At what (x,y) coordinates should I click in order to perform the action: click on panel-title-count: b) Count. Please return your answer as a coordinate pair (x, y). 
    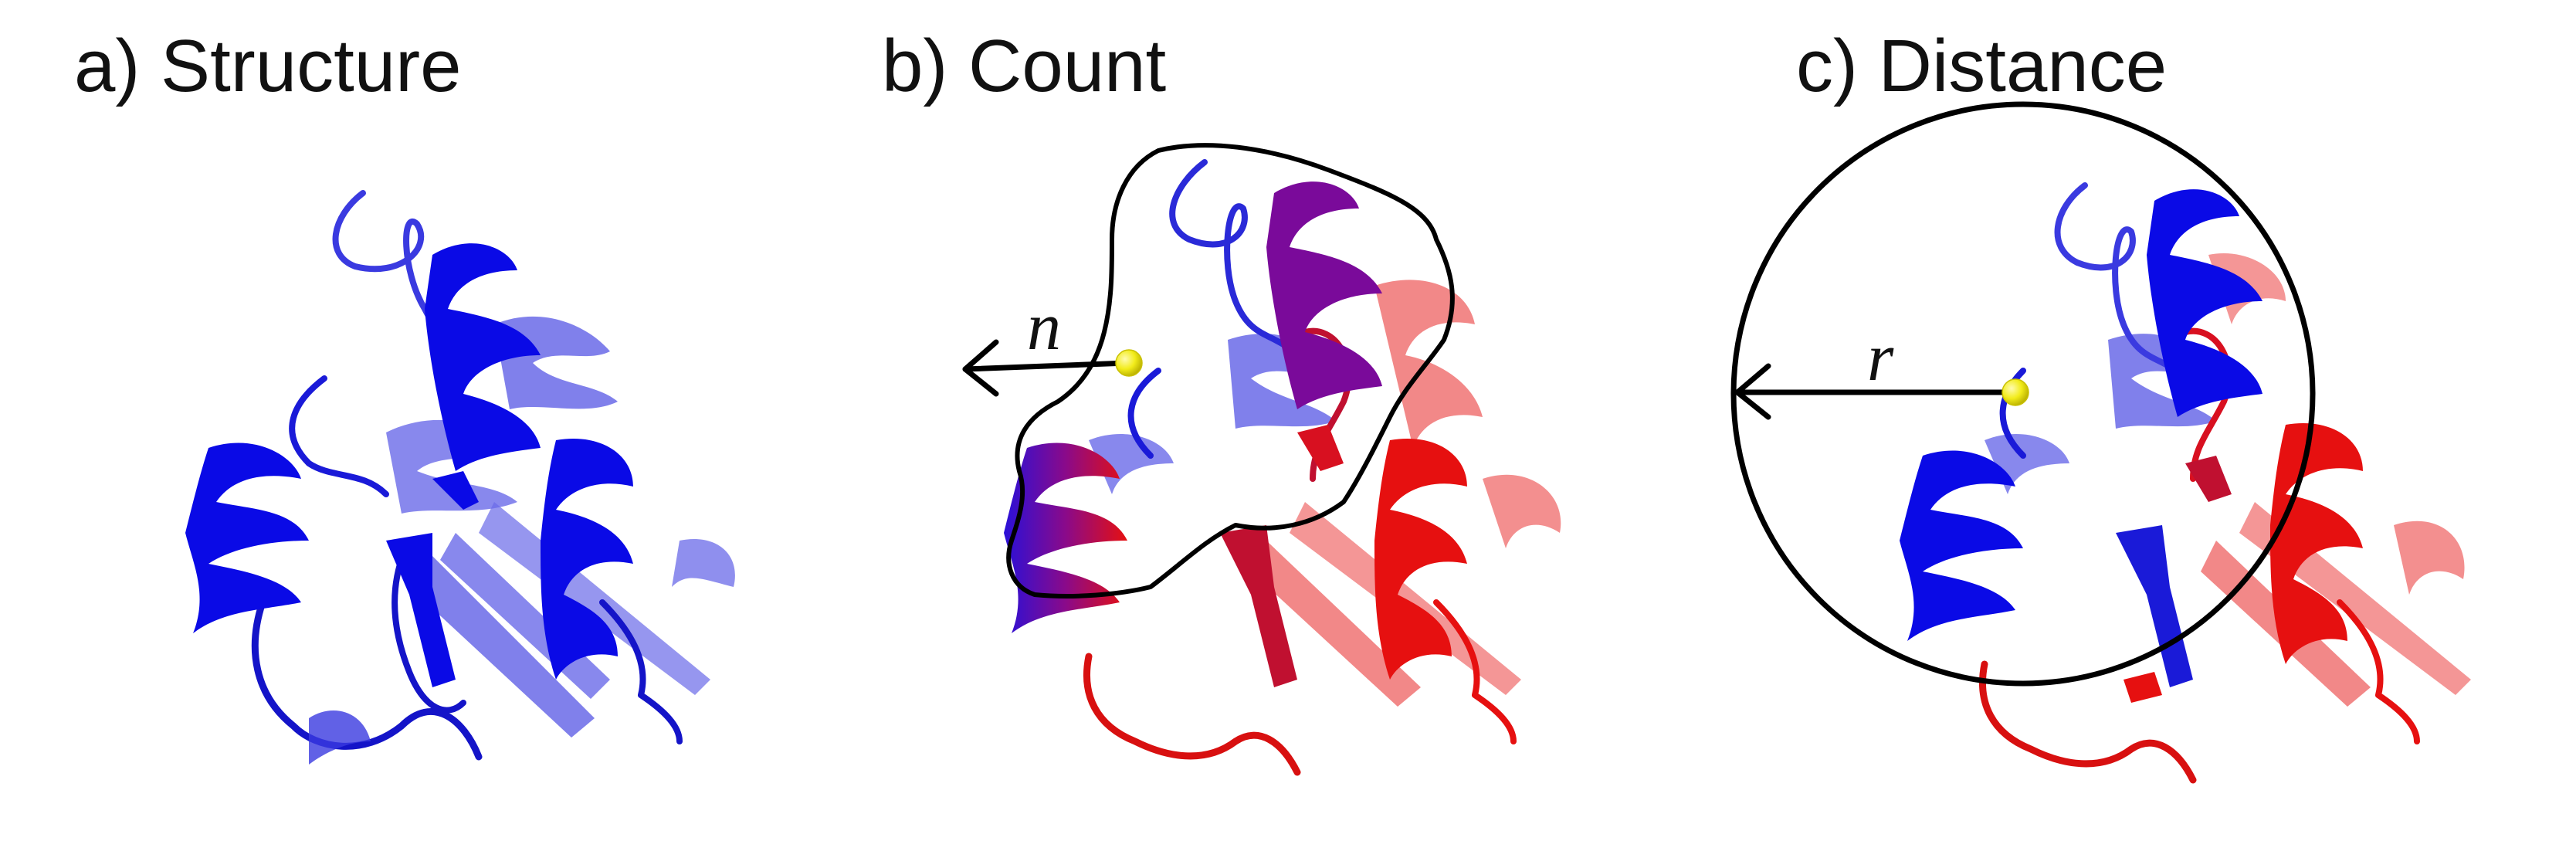
    Looking at the image, I should click on (1024, 66).